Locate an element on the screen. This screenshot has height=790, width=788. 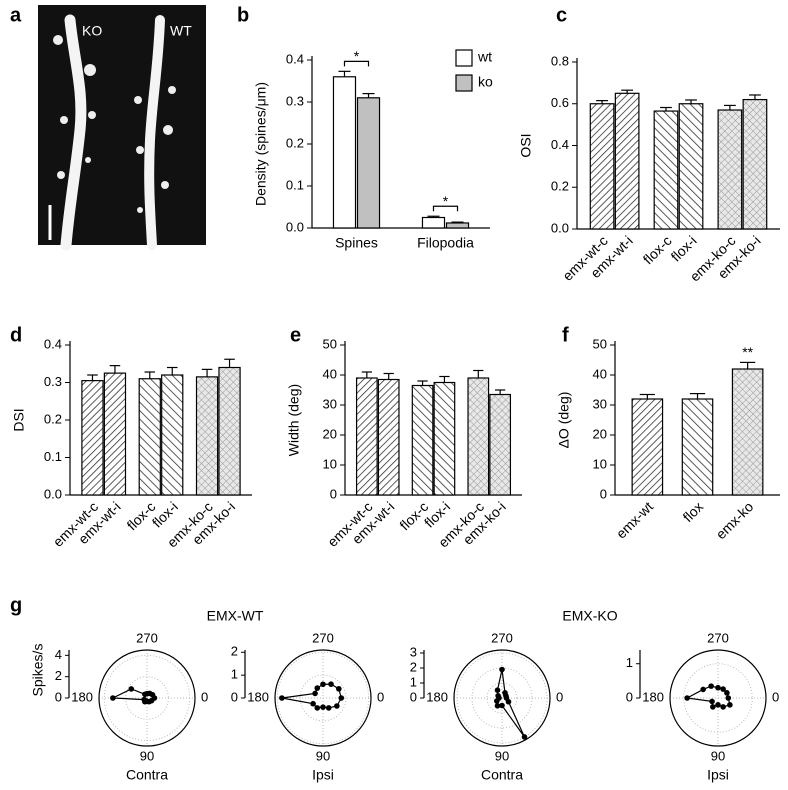
x-tick-label: Filopodia is located at coordinates (445, 243).